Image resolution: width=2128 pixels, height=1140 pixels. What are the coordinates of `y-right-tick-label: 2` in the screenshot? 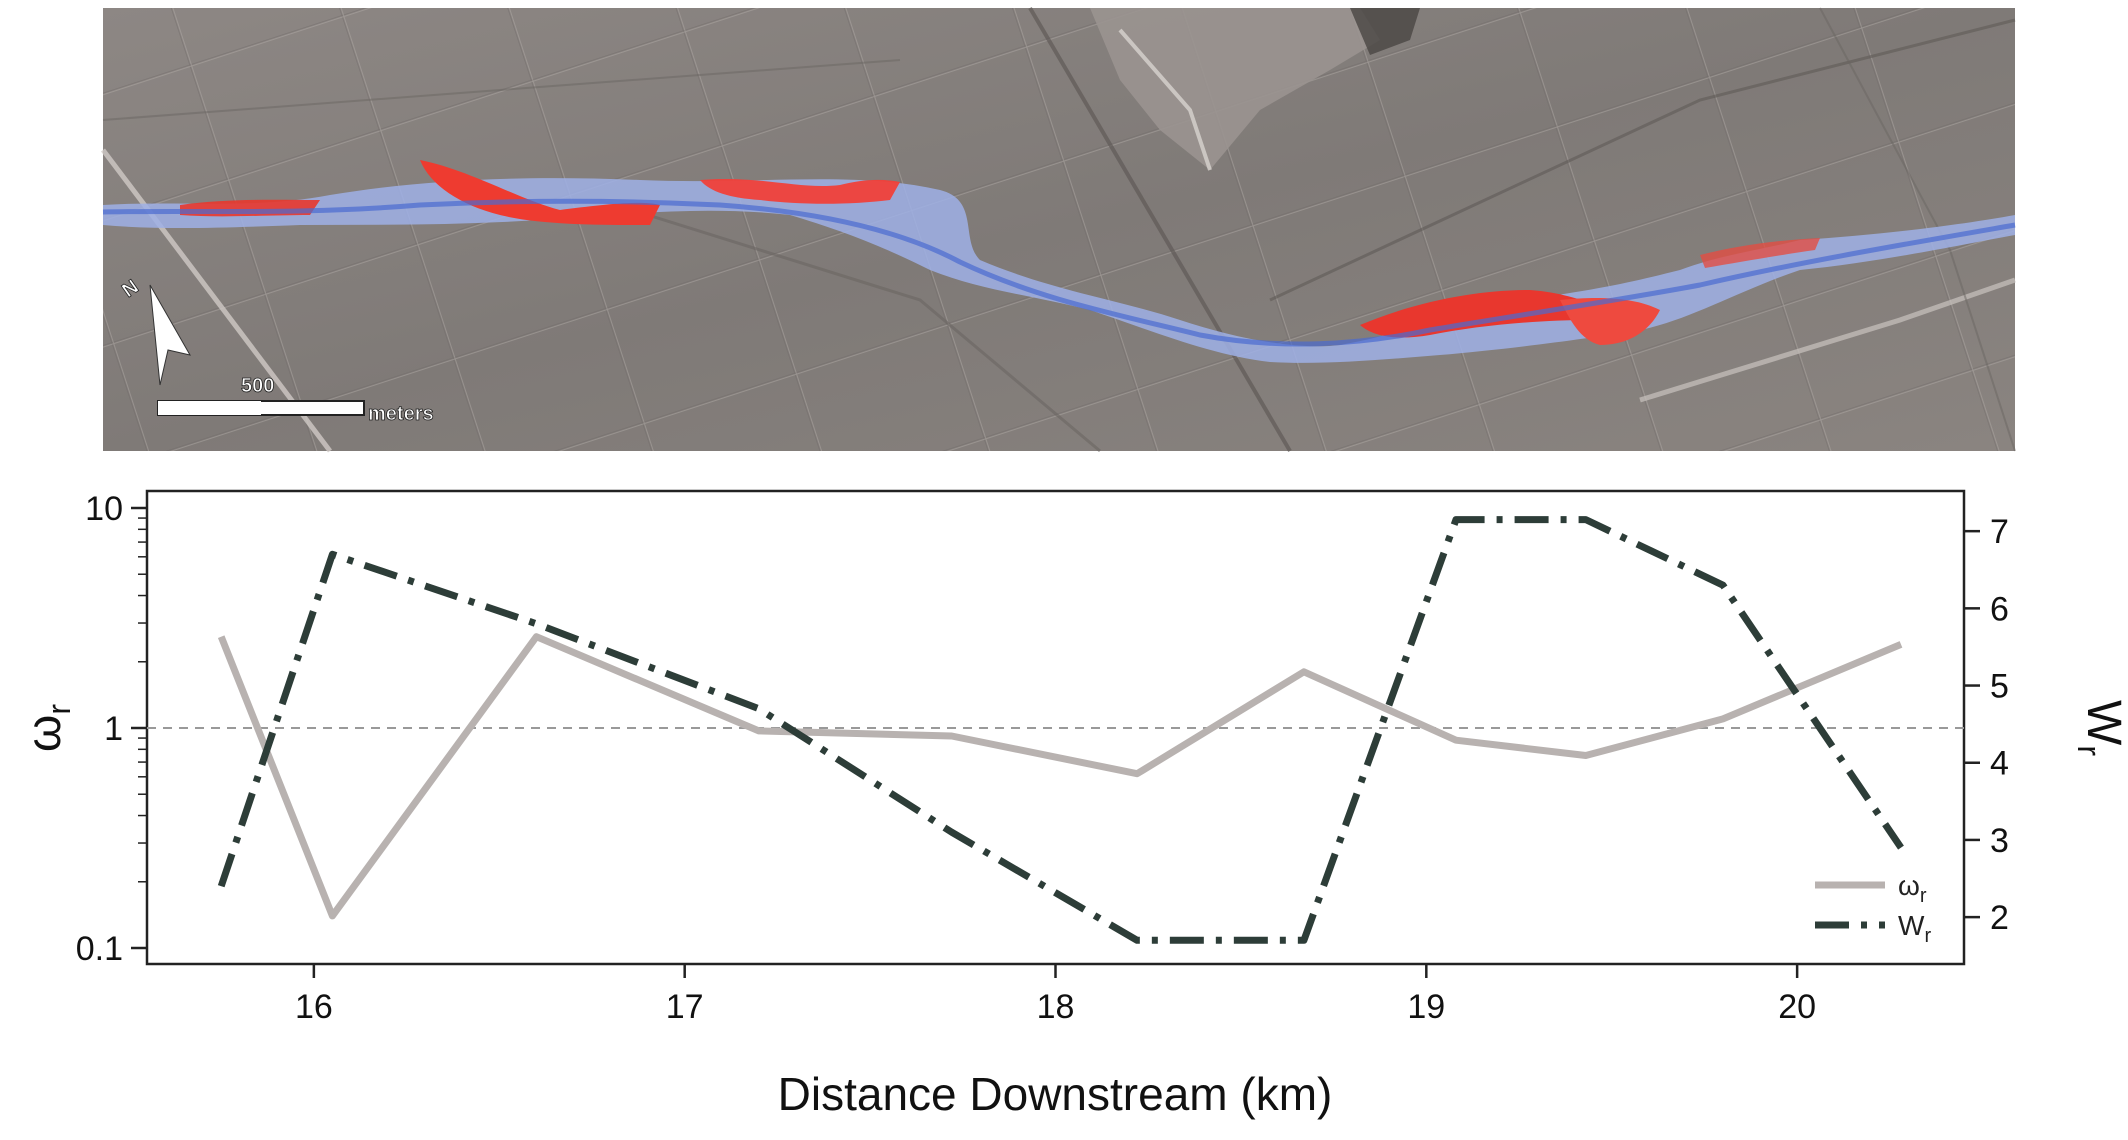 It's located at (1999, 918).